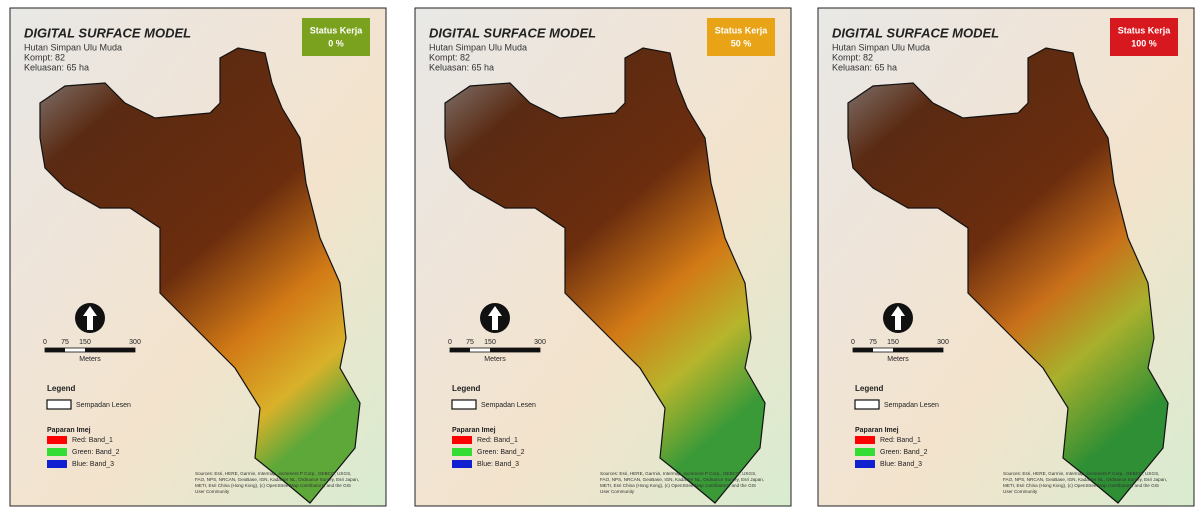 The image size is (1200, 516). What do you see at coordinates (741, 43) in the screenshot?
I see `status-value: 50 %` at bounding box center [741, 43].